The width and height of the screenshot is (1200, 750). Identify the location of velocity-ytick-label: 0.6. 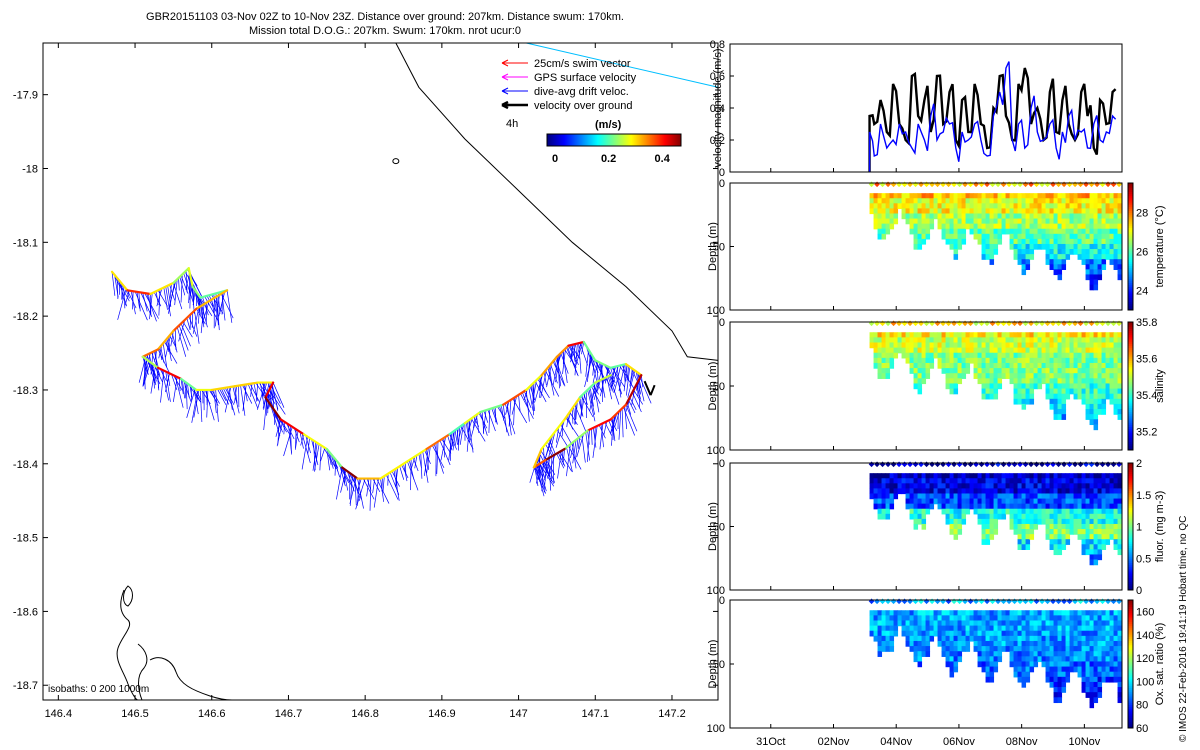
(717, 77).